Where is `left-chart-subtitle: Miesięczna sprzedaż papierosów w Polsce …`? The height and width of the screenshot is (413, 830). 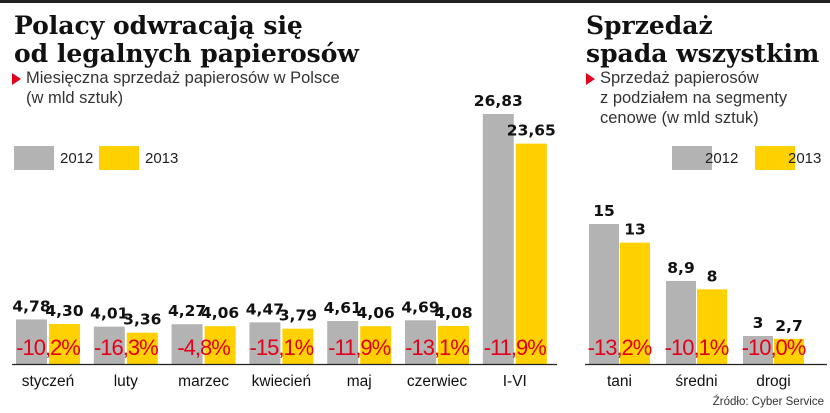 left-chart-subtitle: Miesięczna sprzedaż papierosów w Polsce … is located at coordinates (183, 88).